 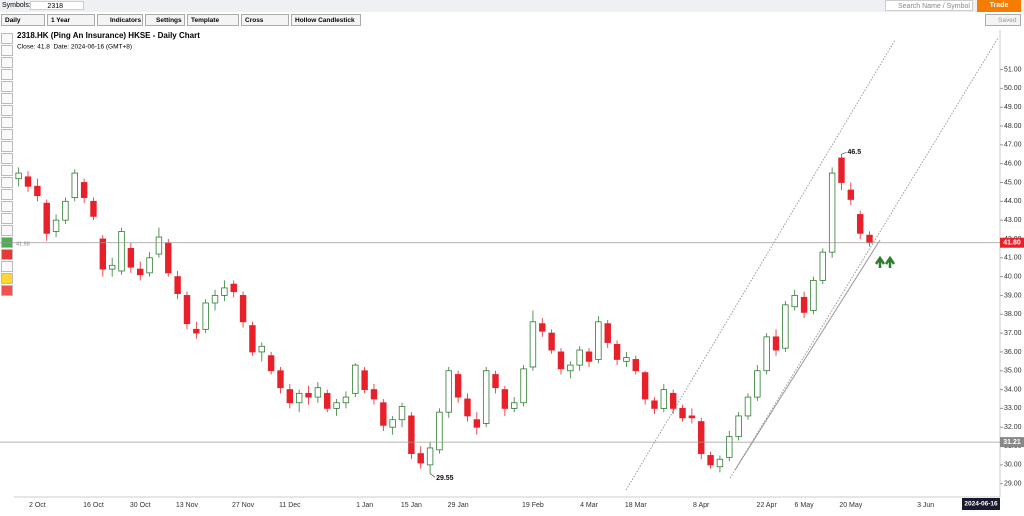 I want to click on x-tick-label: 8 Apr, so click(x=701, y=505).